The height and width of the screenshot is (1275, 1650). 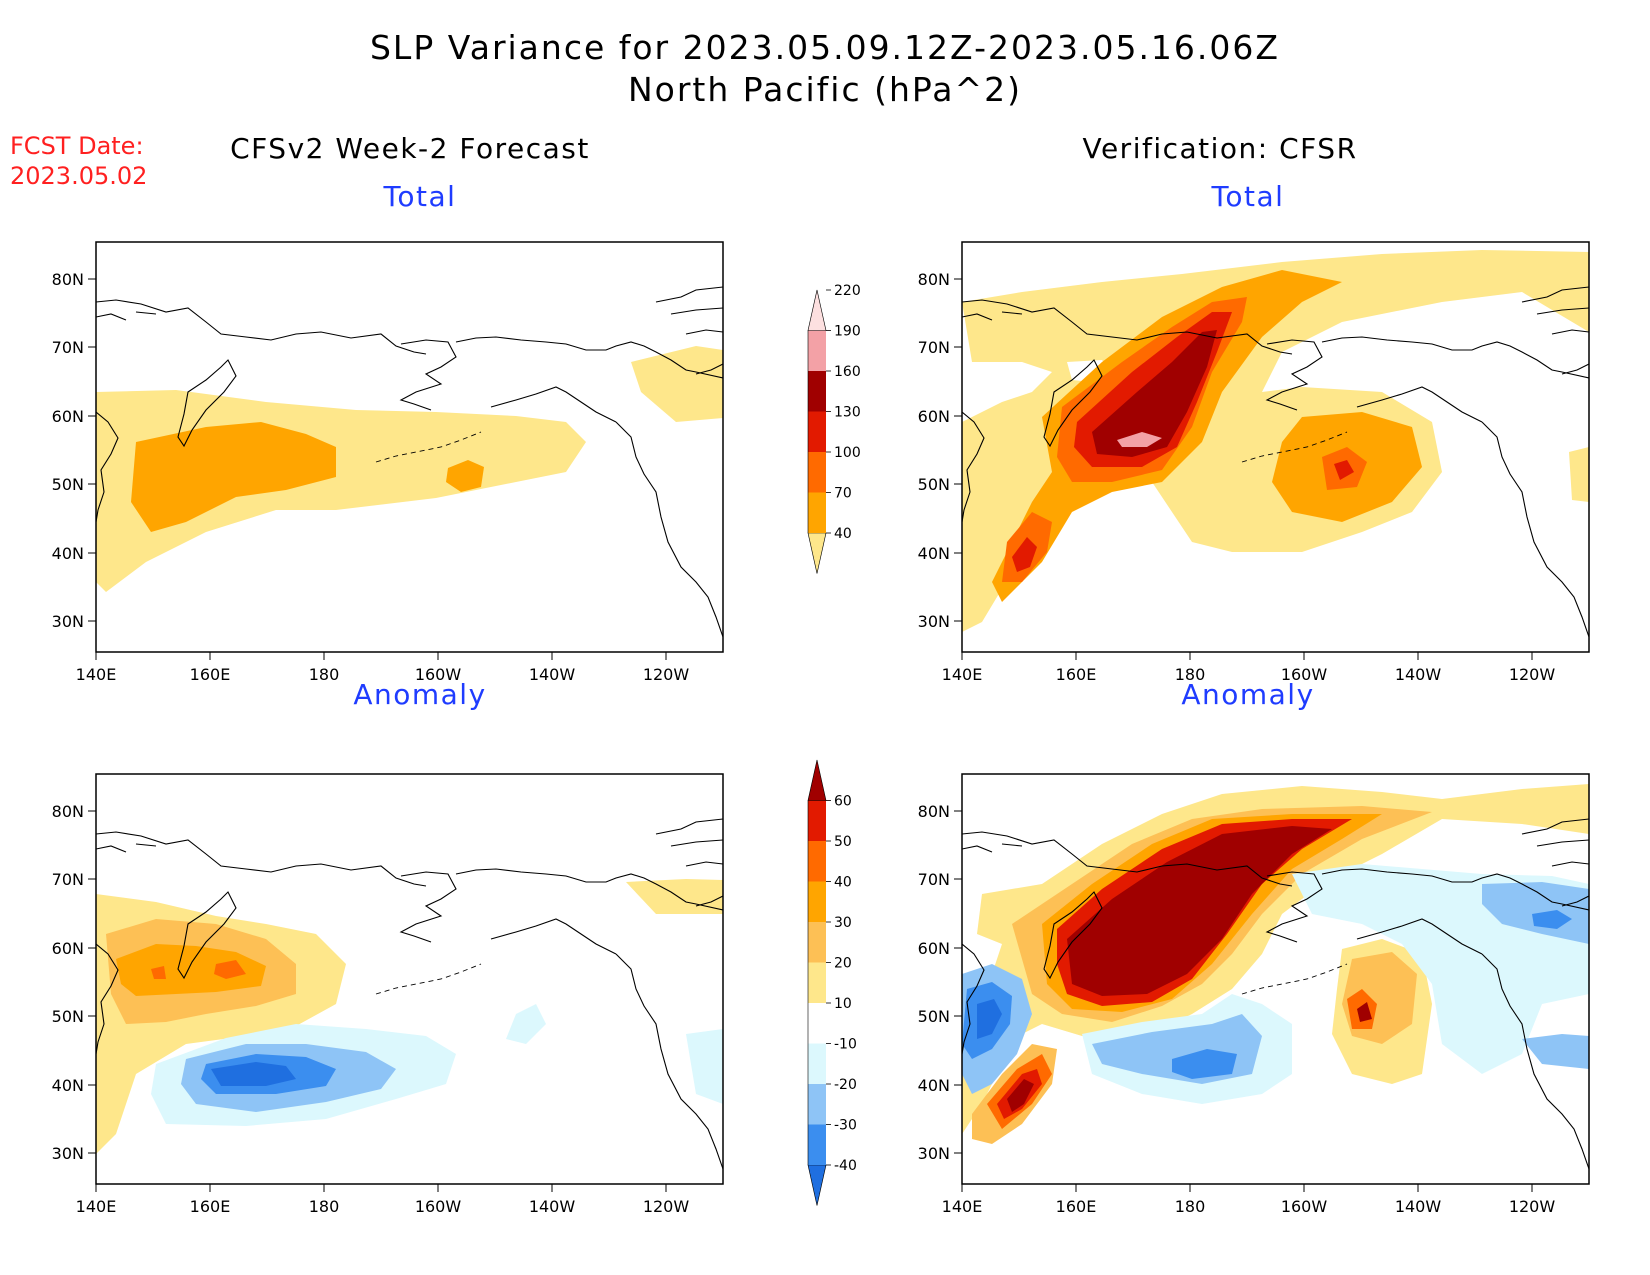 What do you see at coordinates (1275, 447) in the screenshot?
I see `map-verification-total` at bounding box center [1275, 447].